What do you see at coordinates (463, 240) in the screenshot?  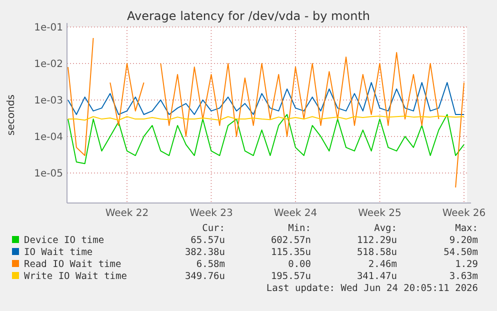 I see `text: 9.20m` at bounding box center [463, 240].